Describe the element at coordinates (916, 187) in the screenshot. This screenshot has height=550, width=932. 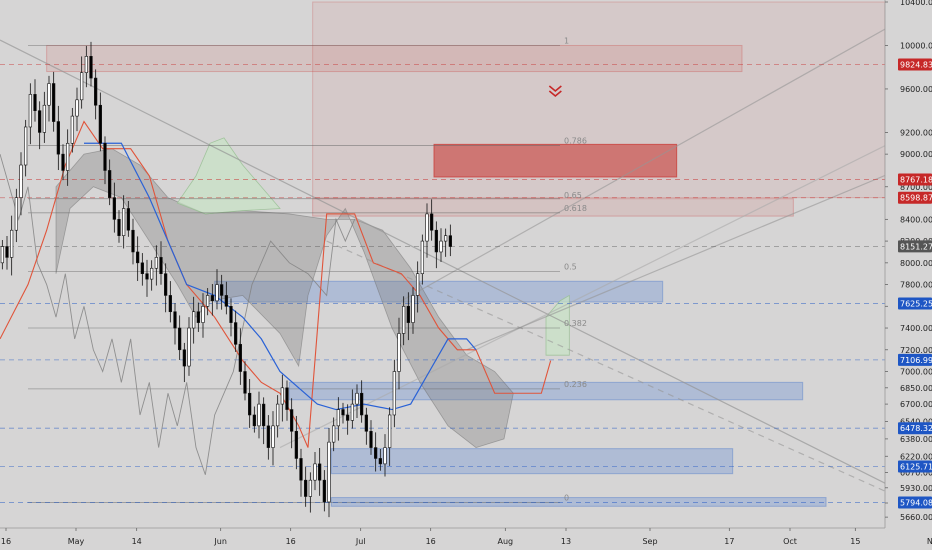
I see `price-tick-label: 8700.00` at that location.